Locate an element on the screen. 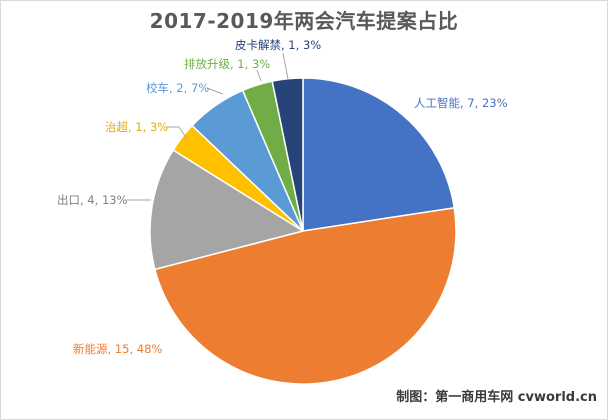  chart-title: 2017-2019年两会汽车提案占比 is located at coordinates (304, 21).